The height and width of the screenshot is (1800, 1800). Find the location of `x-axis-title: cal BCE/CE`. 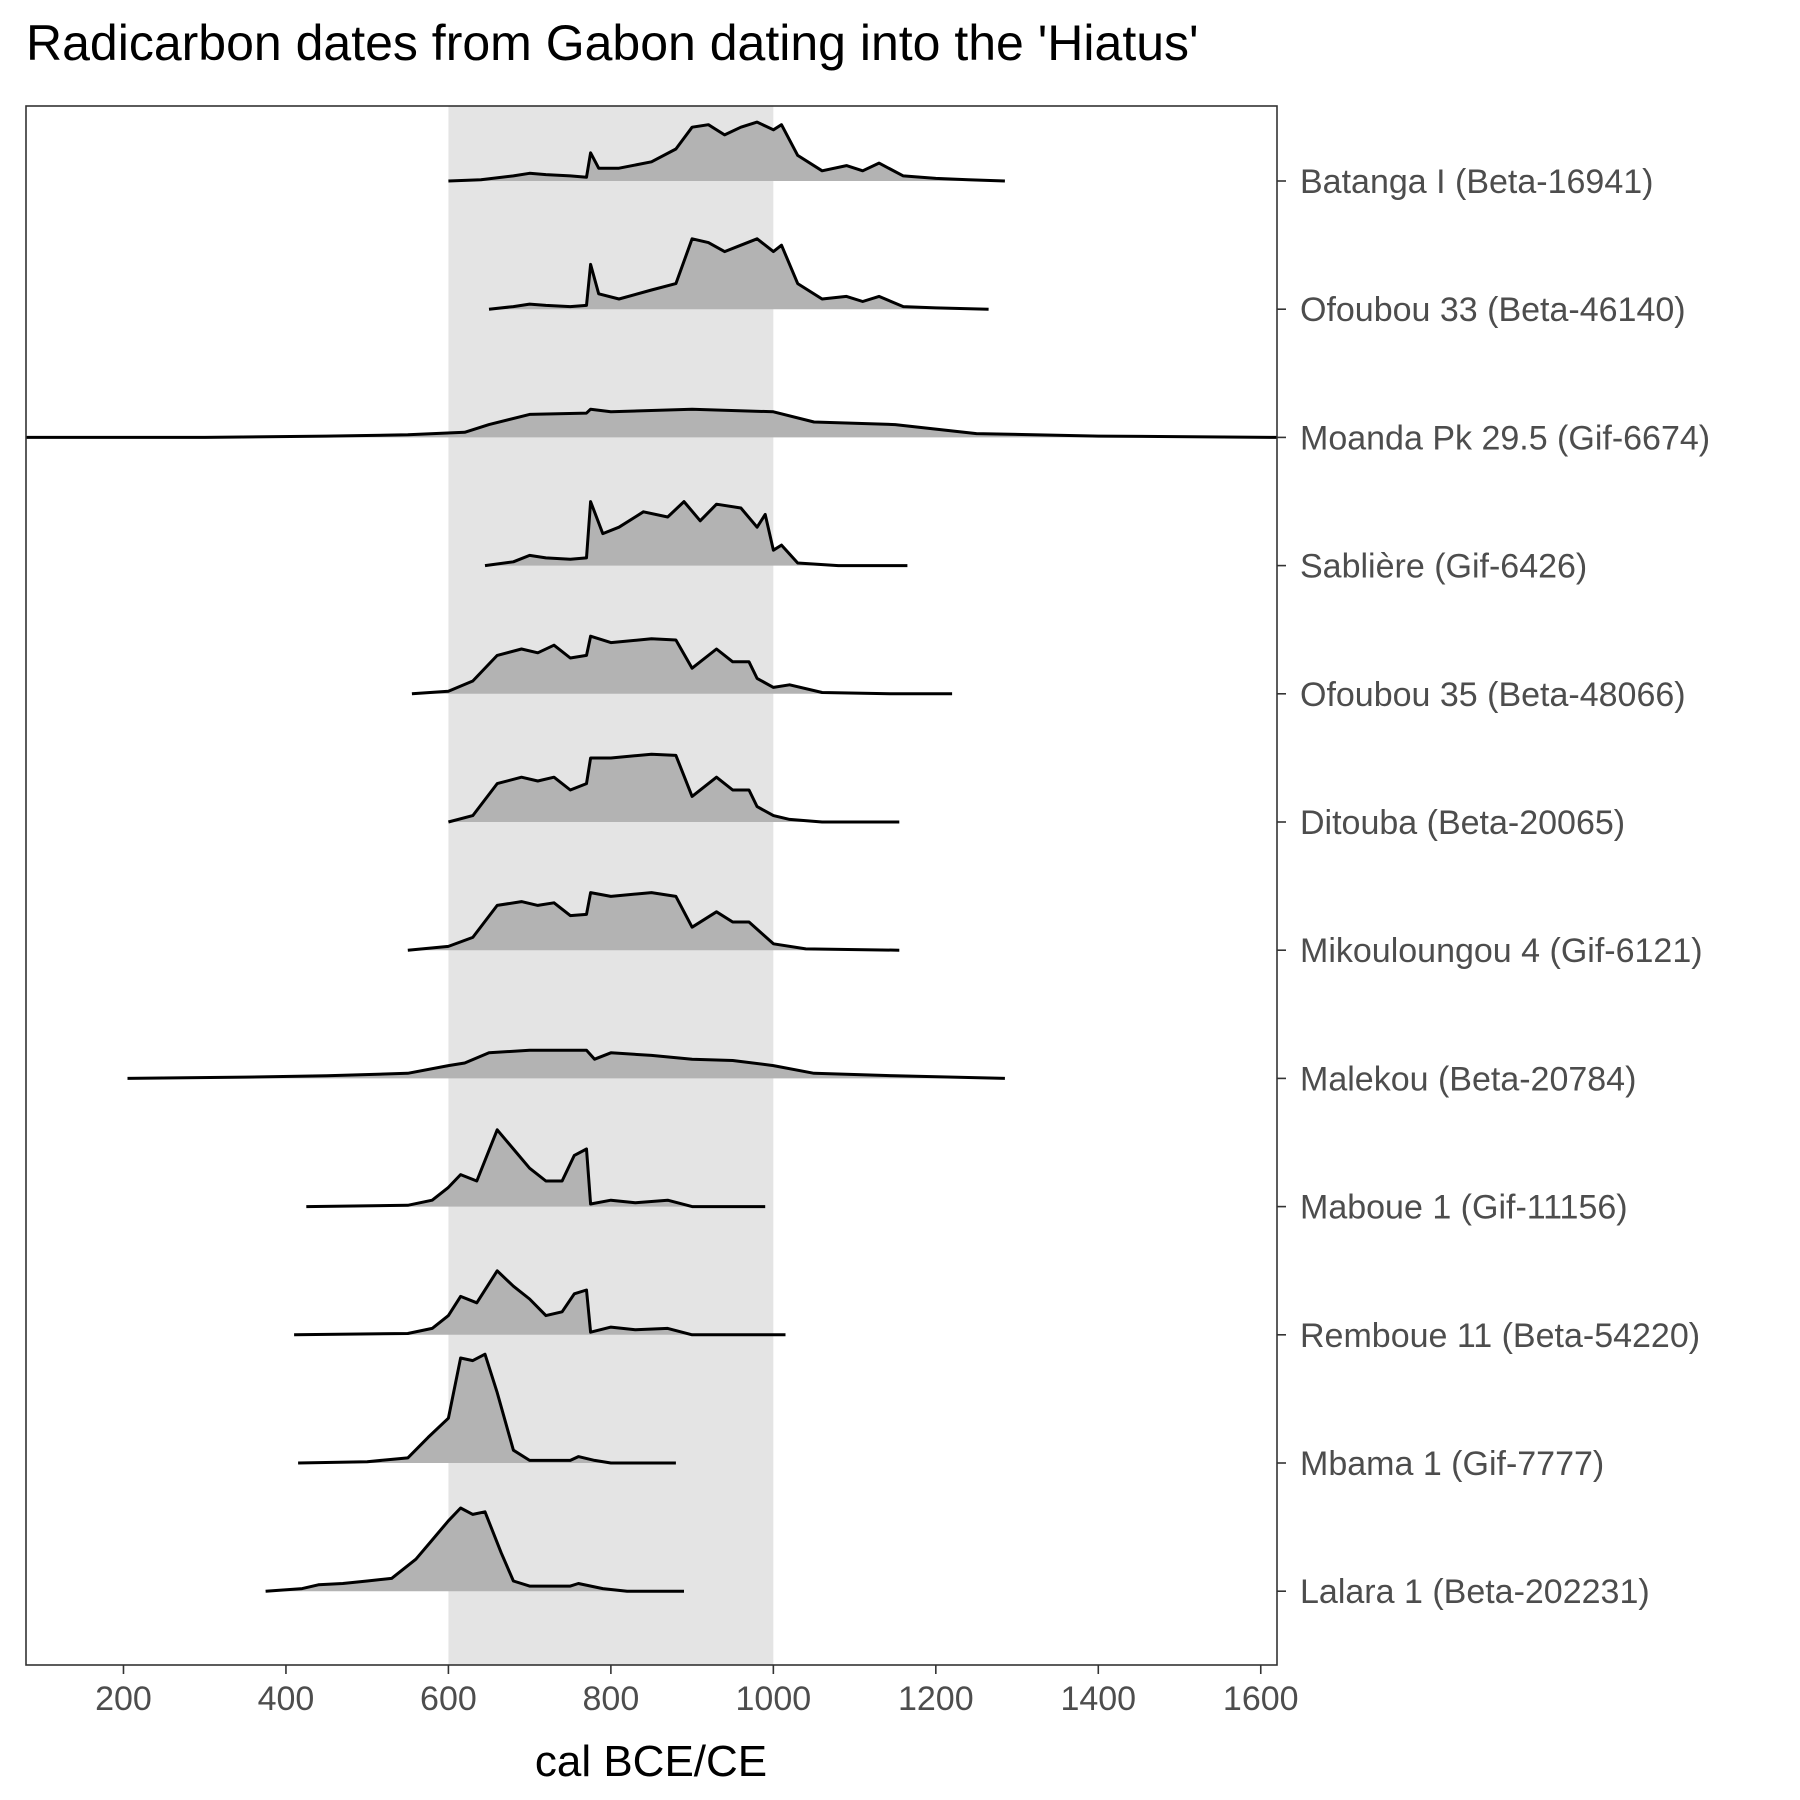

x-axis-title: cal BCE/CE is located at coordinates (651, 1761).